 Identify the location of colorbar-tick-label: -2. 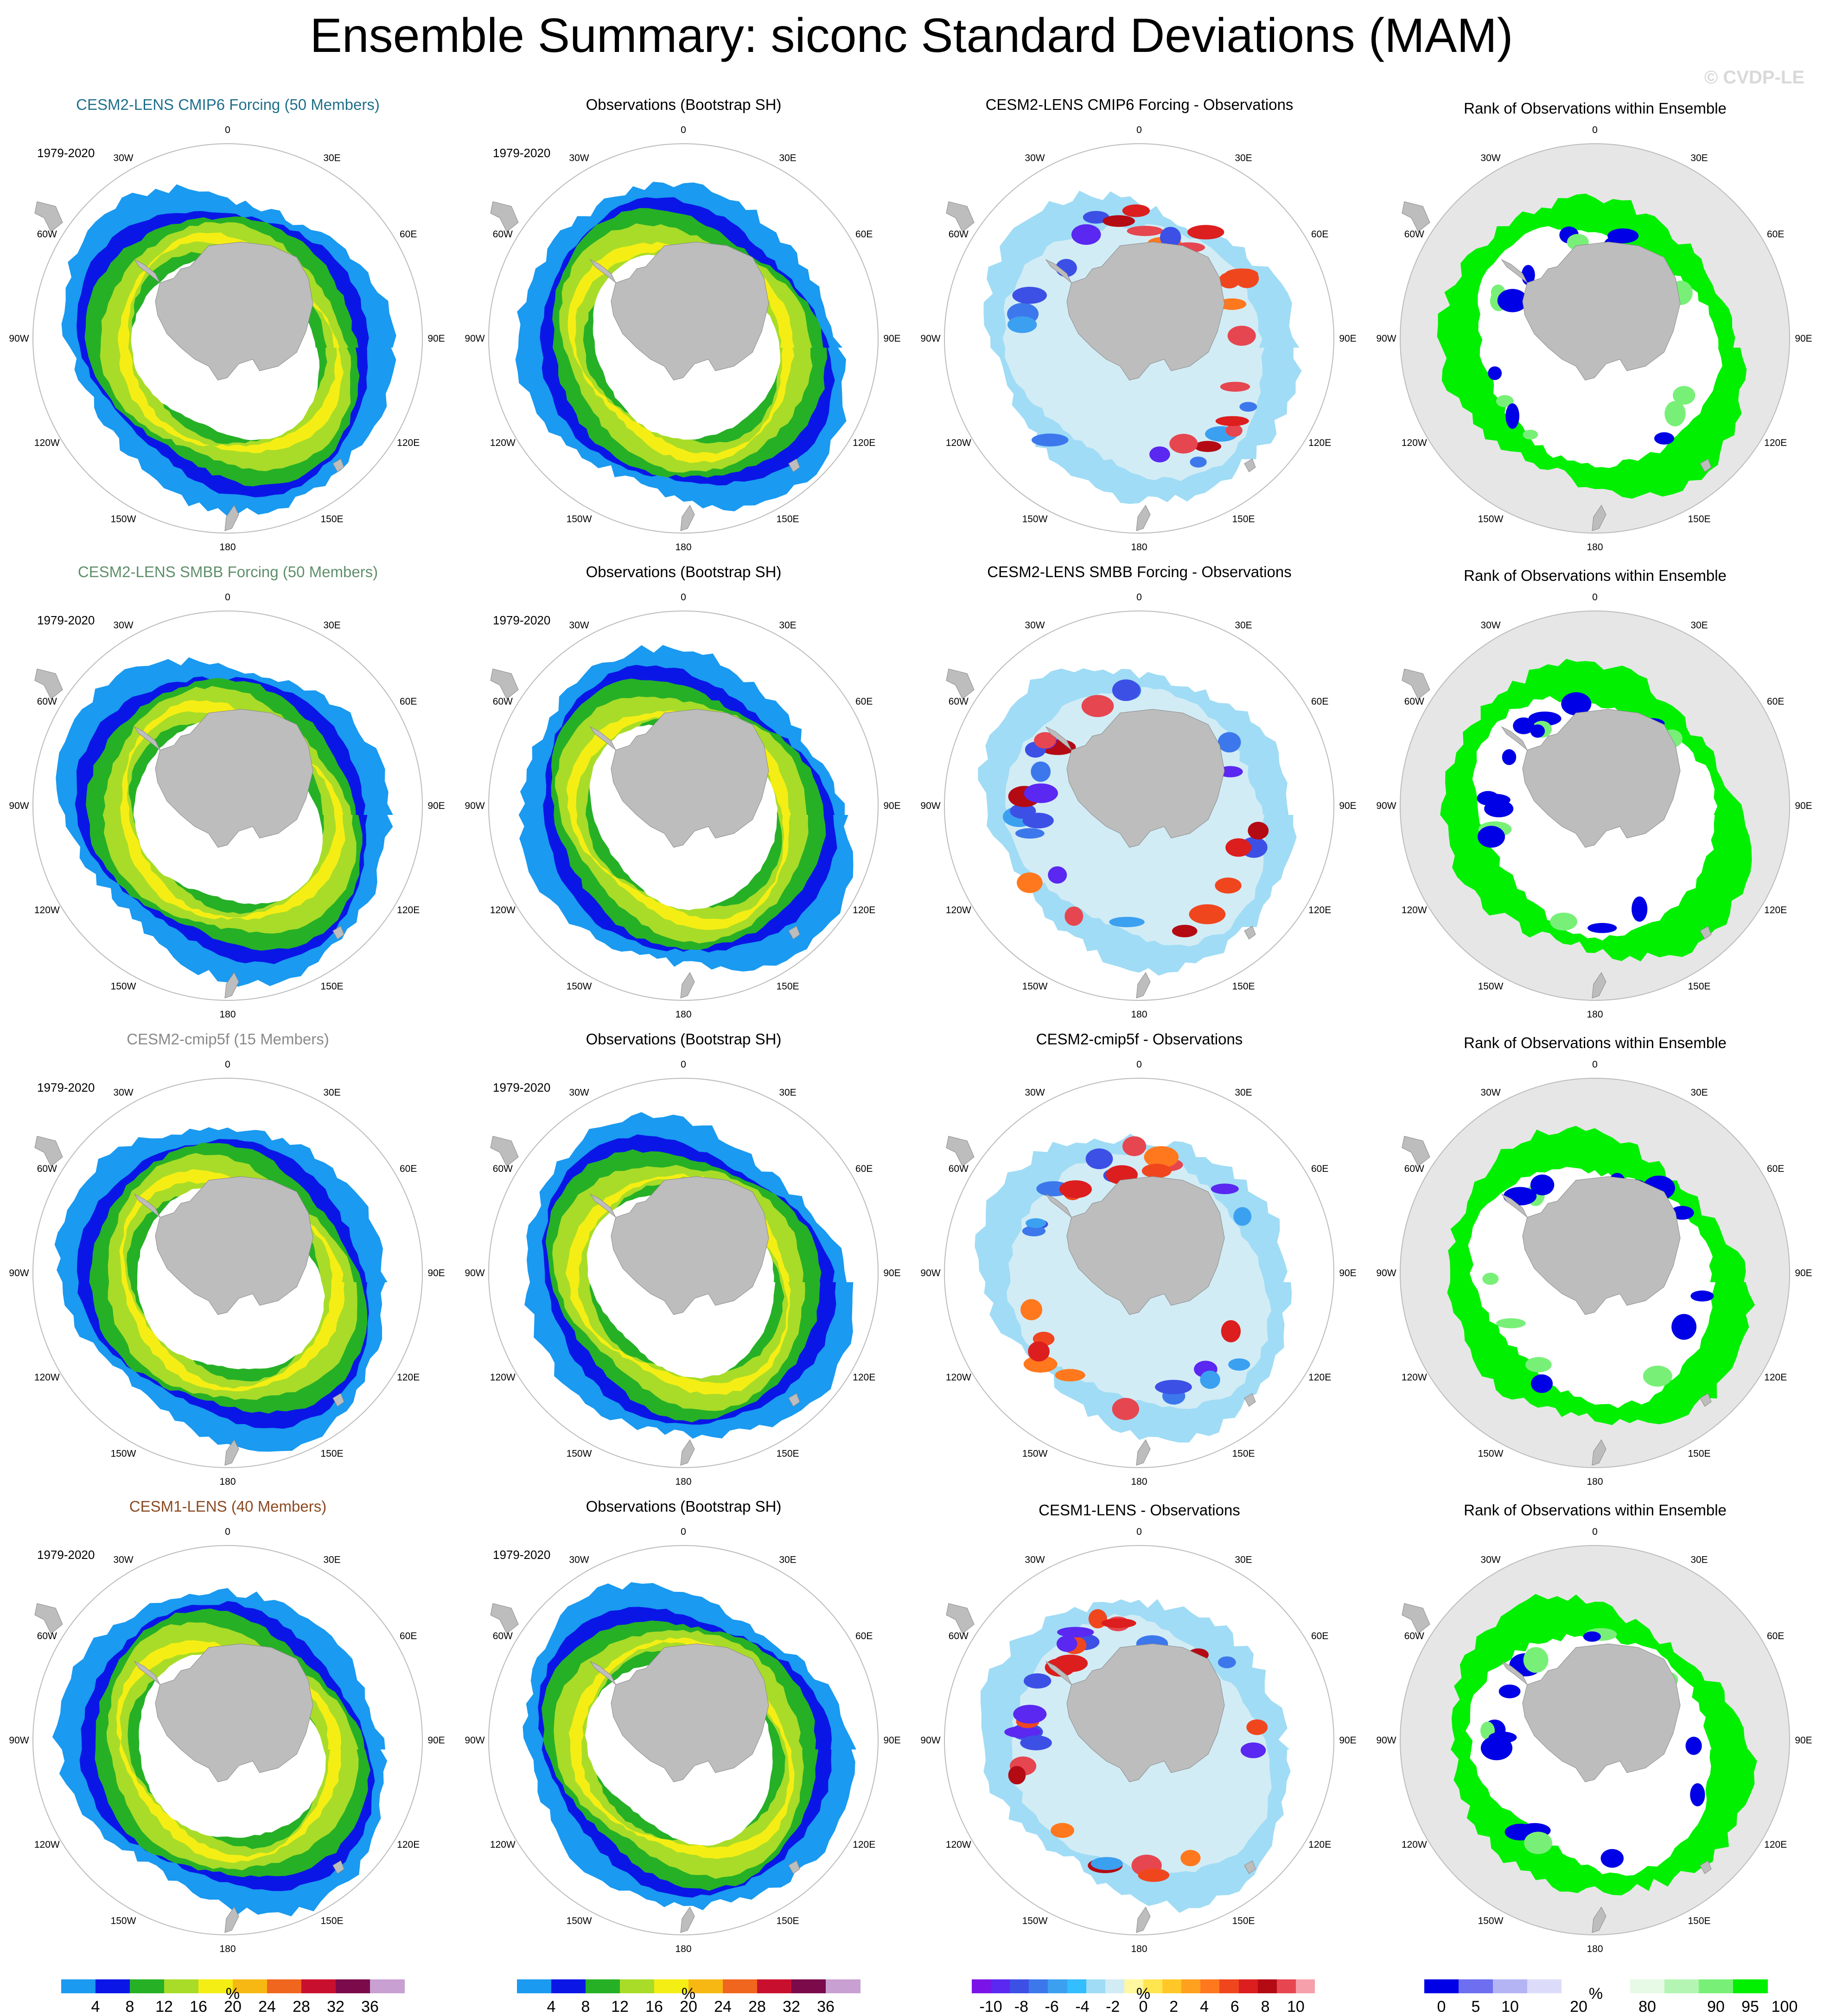
(1113, 2007).